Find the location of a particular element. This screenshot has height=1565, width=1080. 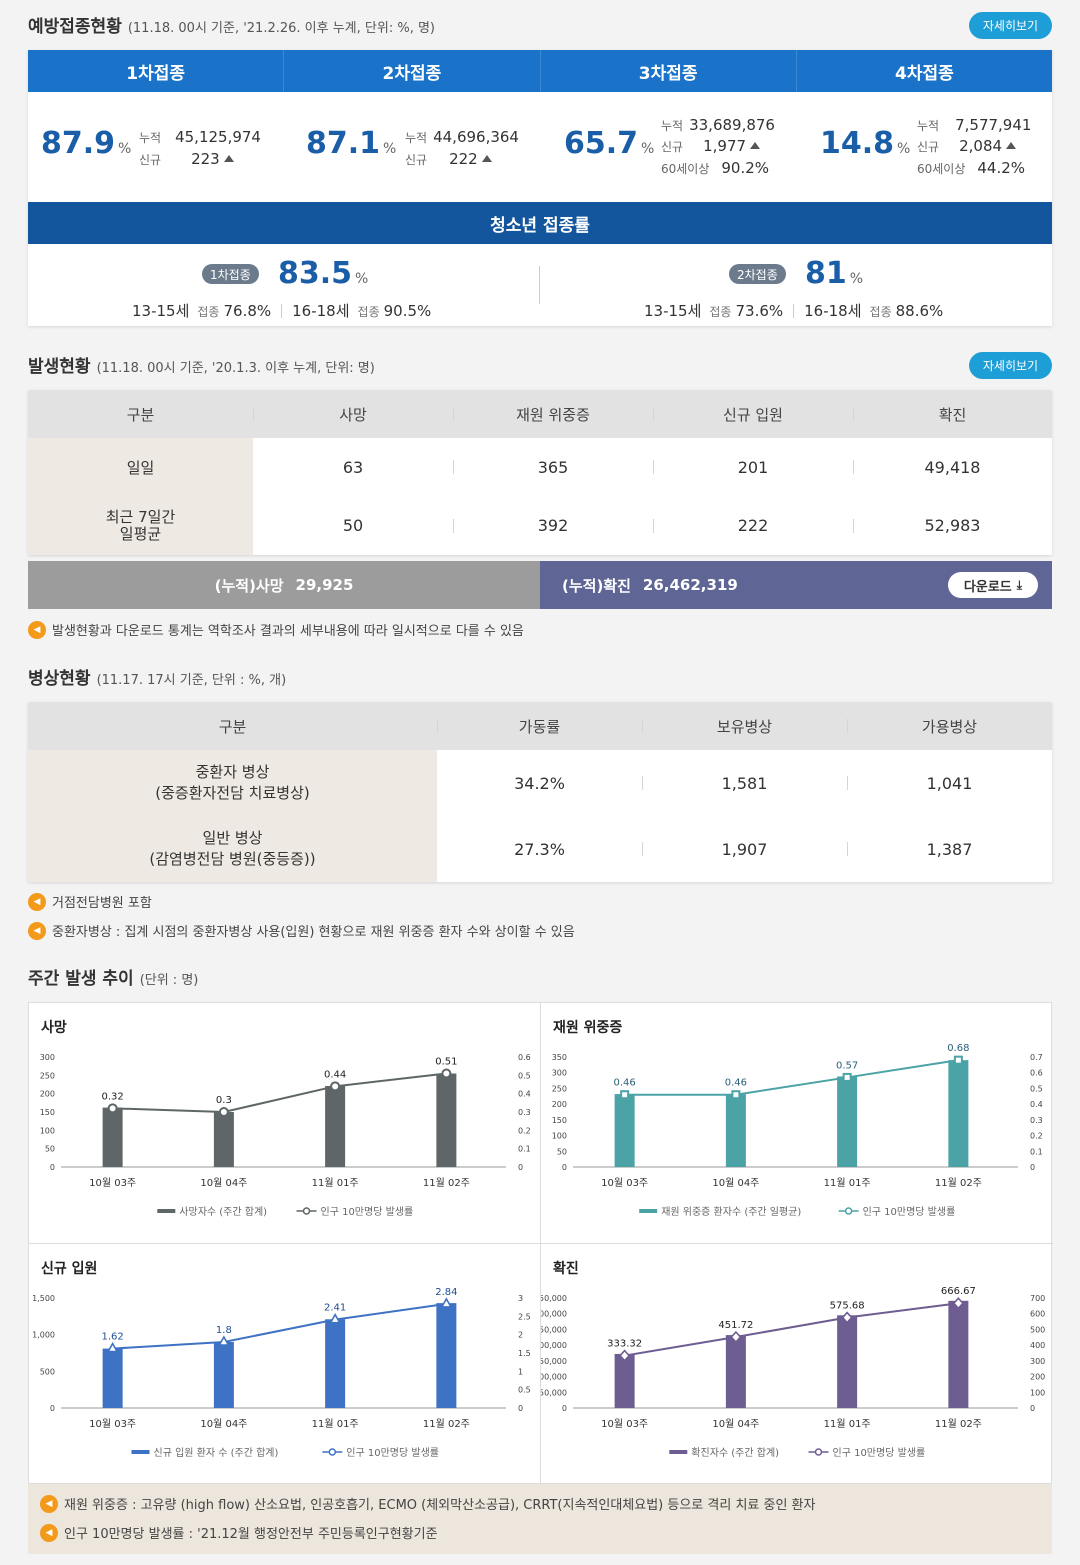

data-label: 1.62 is located at coordinates (112, 1337).